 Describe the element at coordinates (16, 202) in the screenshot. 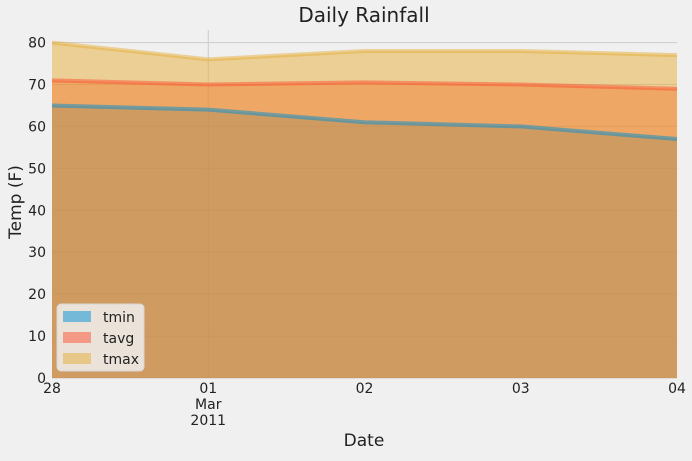

I see `y-axis-label: Temp (F)` at that location.